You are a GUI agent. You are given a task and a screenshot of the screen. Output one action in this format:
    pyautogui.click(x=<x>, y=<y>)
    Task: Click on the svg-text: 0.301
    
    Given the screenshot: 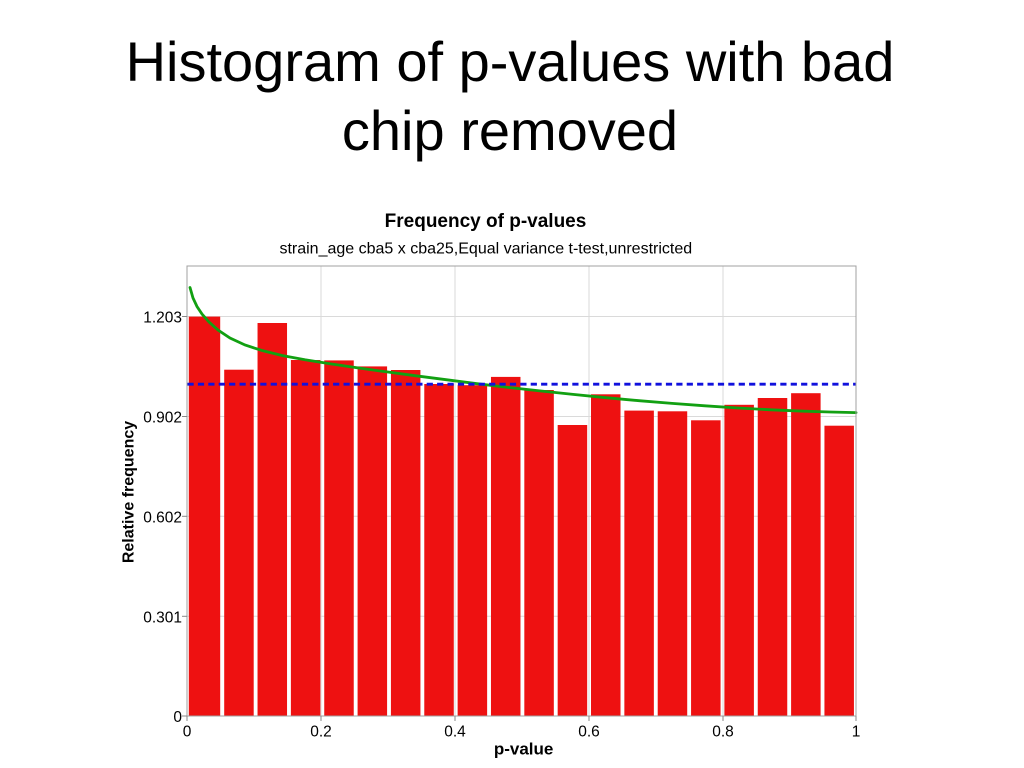 What is the action you would take?
    pyautogui.click(x=162, y=617)
    